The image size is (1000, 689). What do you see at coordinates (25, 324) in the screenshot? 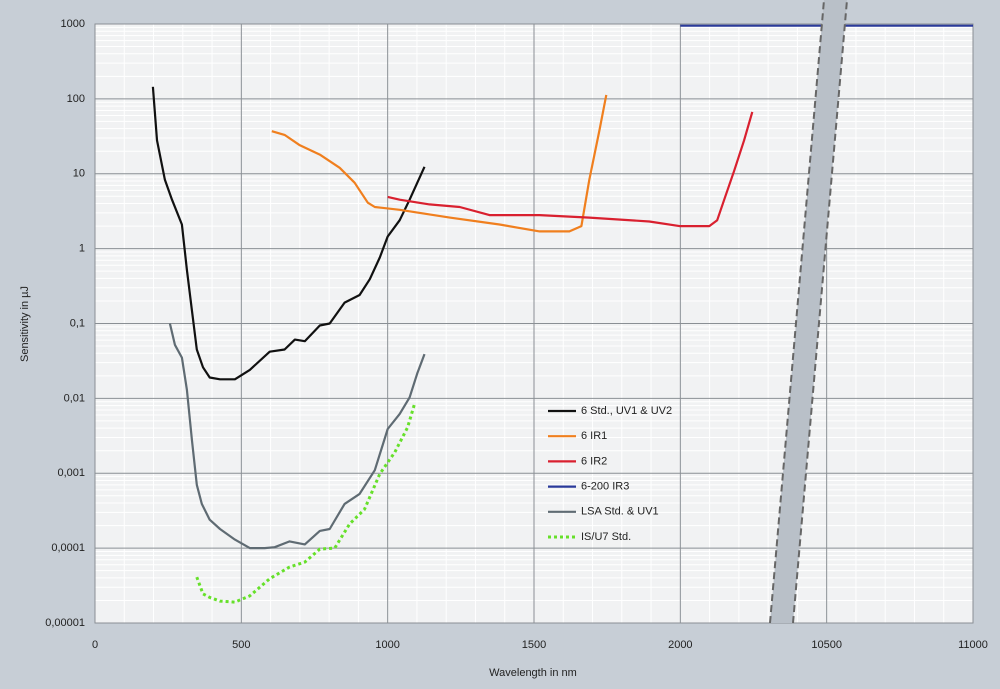
I see `y-axis-label: Sensitivity in µJ` at bounding box center [25, 324].